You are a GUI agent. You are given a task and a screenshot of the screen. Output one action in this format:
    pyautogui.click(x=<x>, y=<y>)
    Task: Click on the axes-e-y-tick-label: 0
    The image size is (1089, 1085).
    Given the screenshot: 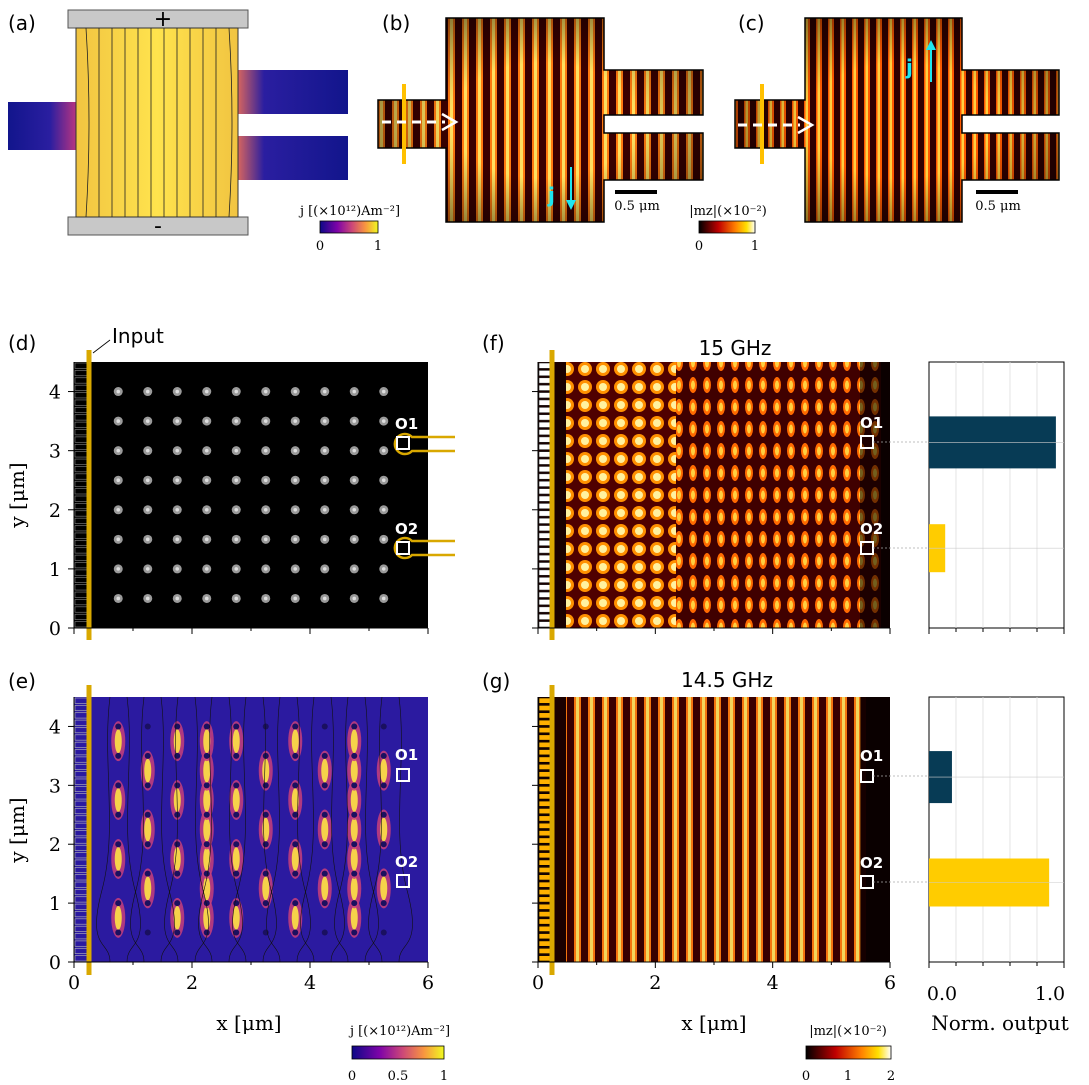 What is the action you would take?
    pyautogui.click(x=55, y=963)
    